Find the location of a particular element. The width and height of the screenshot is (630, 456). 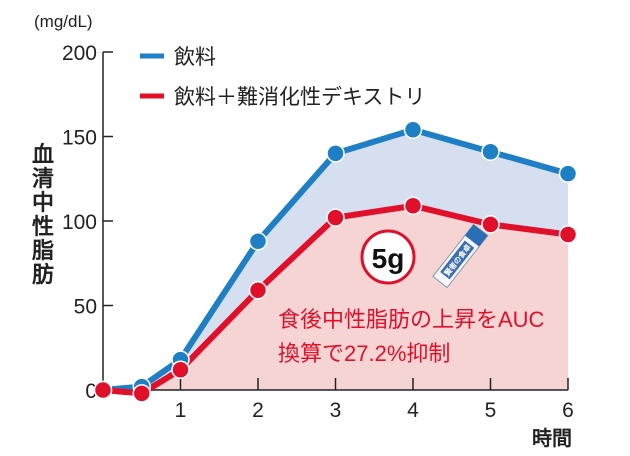

legend-label: 飲料＋難消化性デキストリ is located at coordinates (299, 97).